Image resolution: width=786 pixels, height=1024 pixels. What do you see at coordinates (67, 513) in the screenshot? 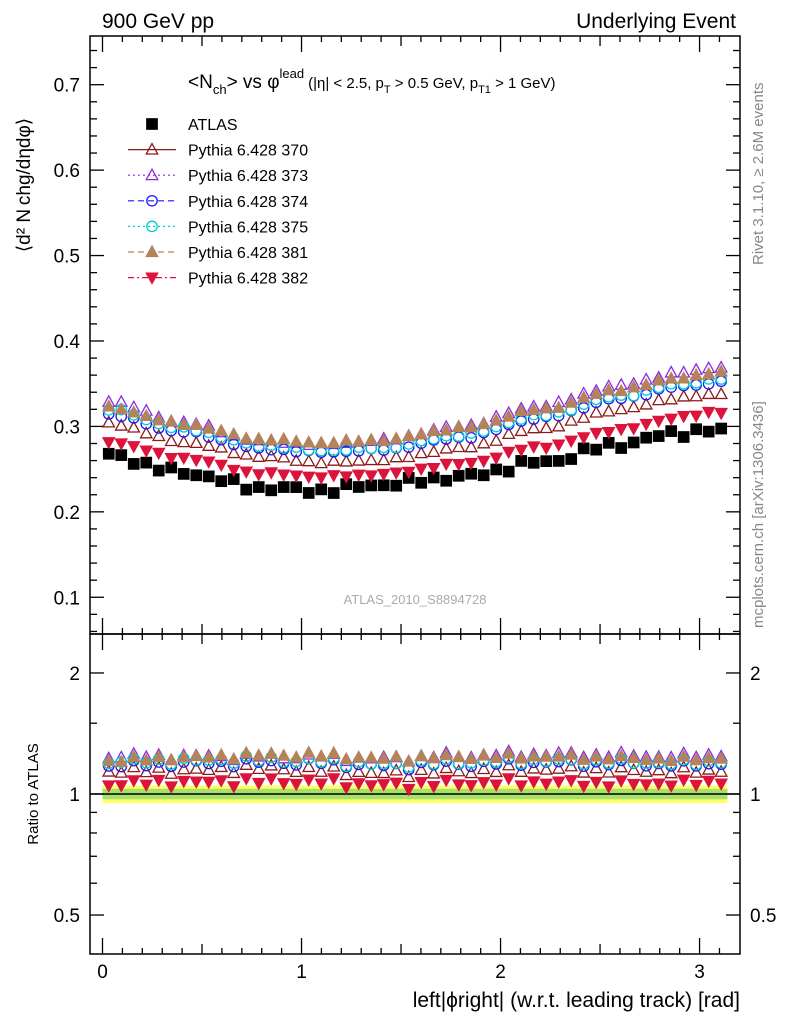
I see `main-y-tick-label: 0.2` at bounding box center [67, 513].